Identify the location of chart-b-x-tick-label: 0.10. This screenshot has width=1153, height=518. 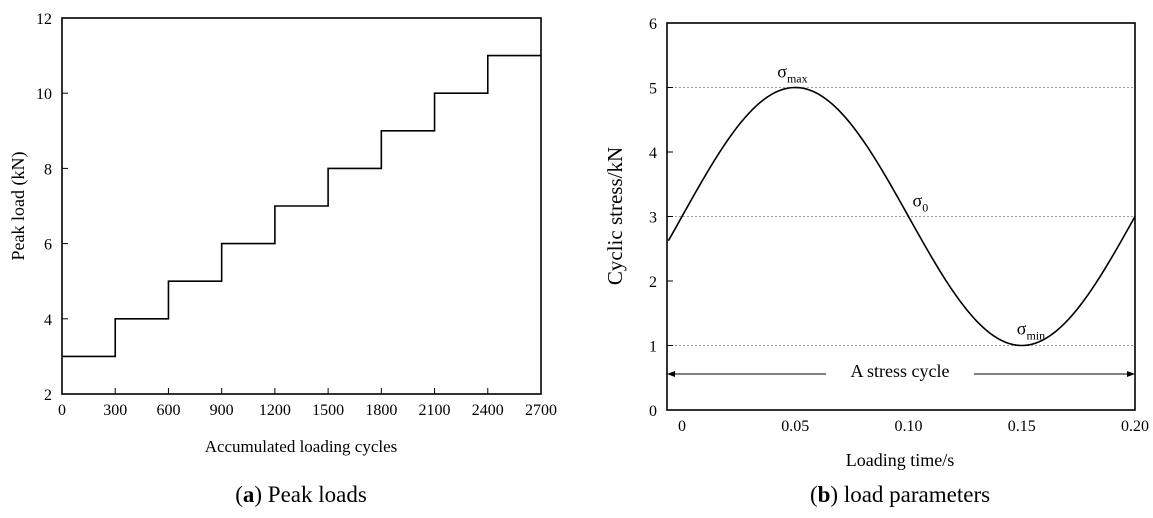
(909, 426).